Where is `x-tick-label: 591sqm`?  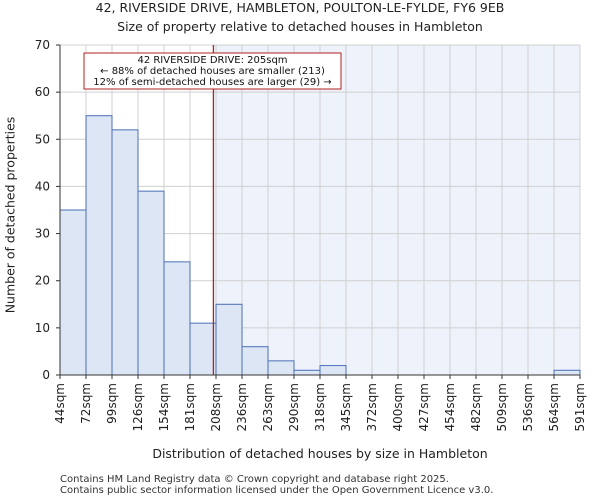
x-tick-label: 591sqm is located at coordinates (580, 407).